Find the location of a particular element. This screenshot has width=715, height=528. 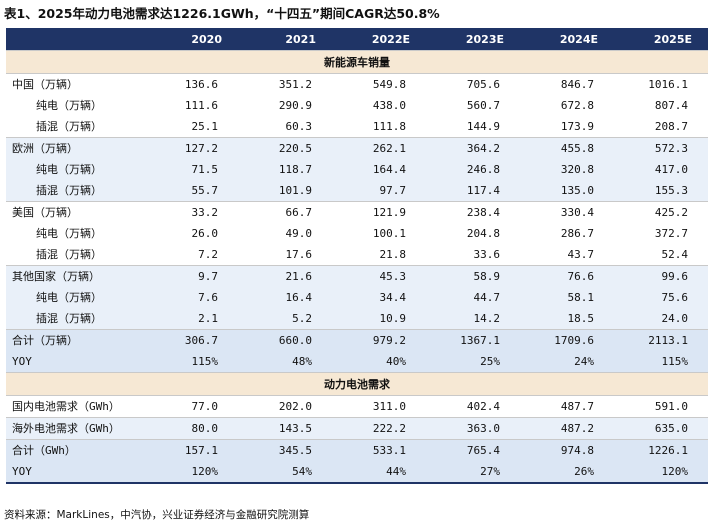

column-header: 2023E is located at coordinates (473, 39).